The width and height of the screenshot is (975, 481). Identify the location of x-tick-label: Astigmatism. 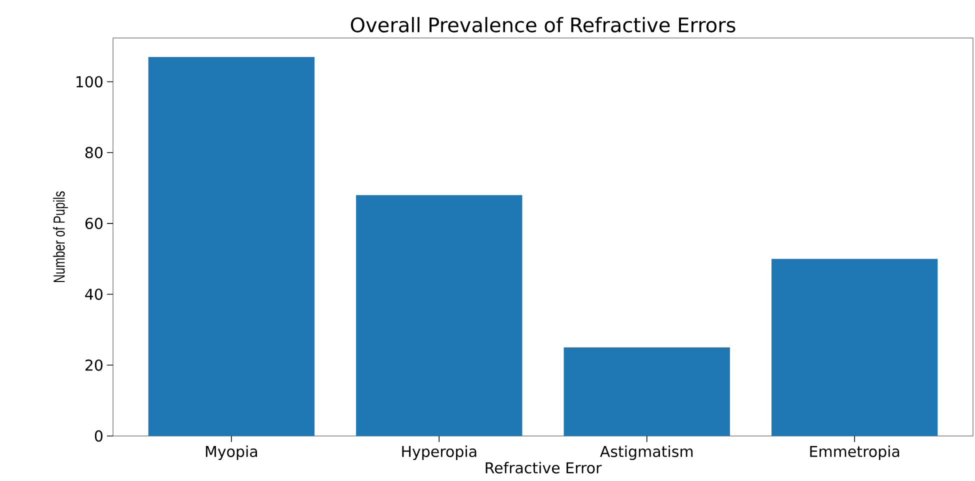
(646, 453).